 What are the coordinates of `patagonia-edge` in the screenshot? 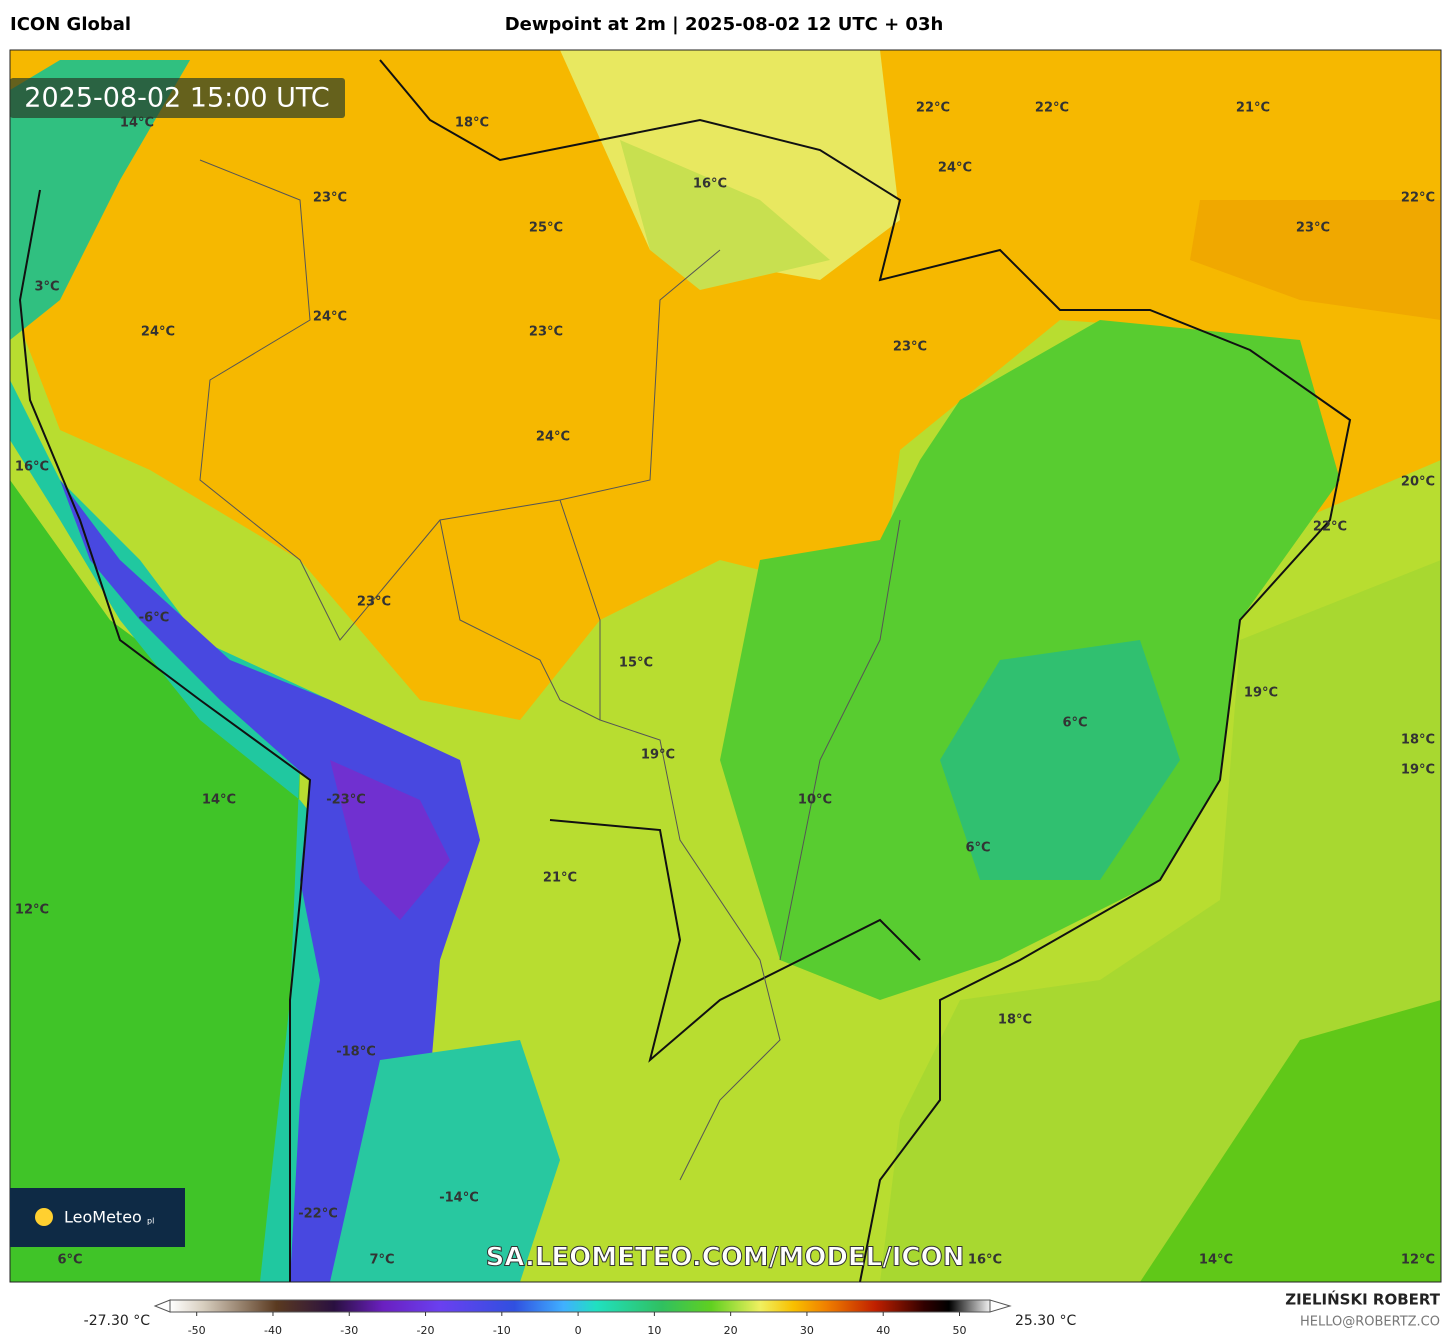 It's located at (445, 1161).